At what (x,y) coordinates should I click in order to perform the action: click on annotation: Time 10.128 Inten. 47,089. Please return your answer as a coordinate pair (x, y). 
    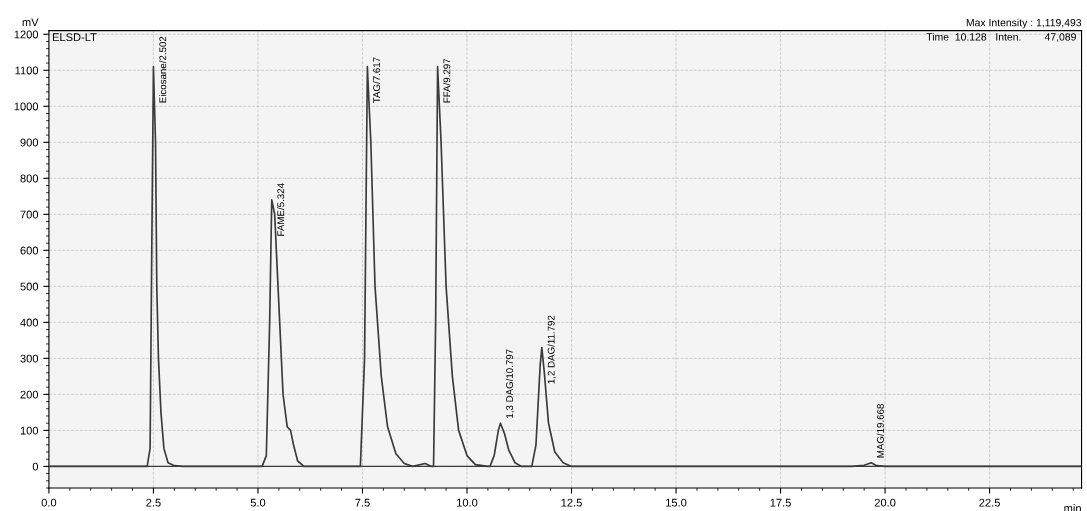
    Looking at the image, I should click on (1001, 37).